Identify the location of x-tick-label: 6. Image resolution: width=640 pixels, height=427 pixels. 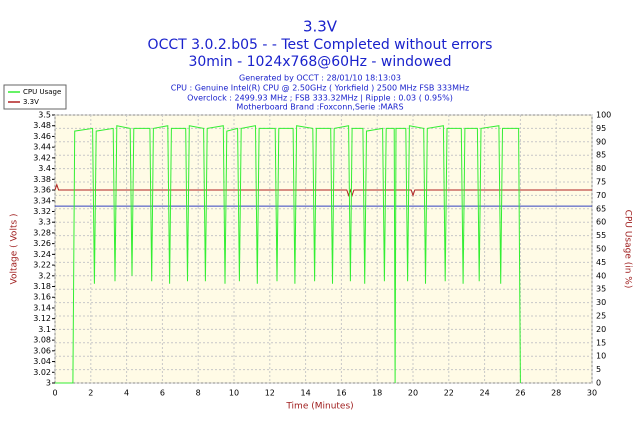
(162, 393).